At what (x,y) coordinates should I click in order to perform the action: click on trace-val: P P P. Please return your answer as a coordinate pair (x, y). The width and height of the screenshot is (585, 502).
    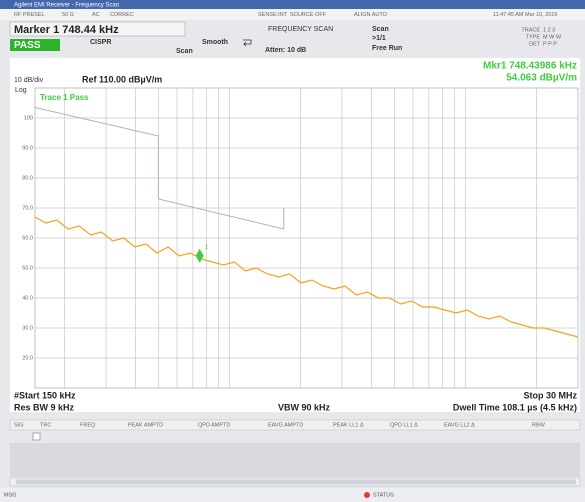
    Looking at the image, I should click on (550, 44).